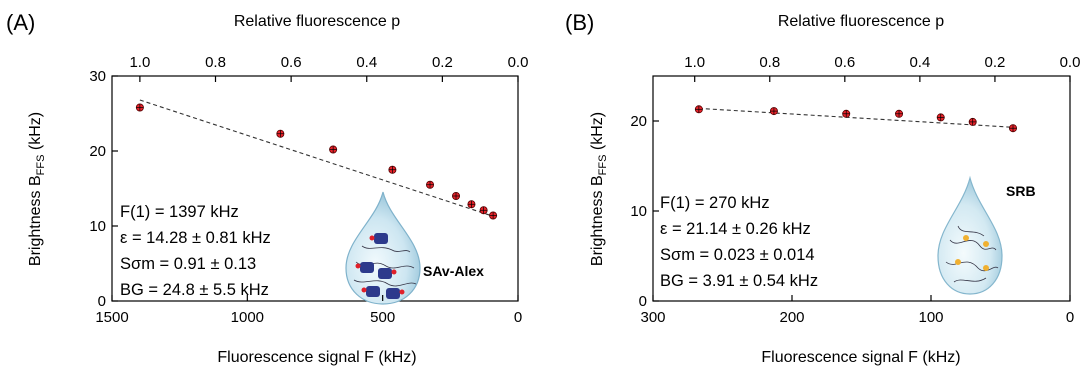 Image resolution: width=1086 pixels, height=368 pixels. I want to click on panel-a-x-tick-label: 1000, so click(247, 317).